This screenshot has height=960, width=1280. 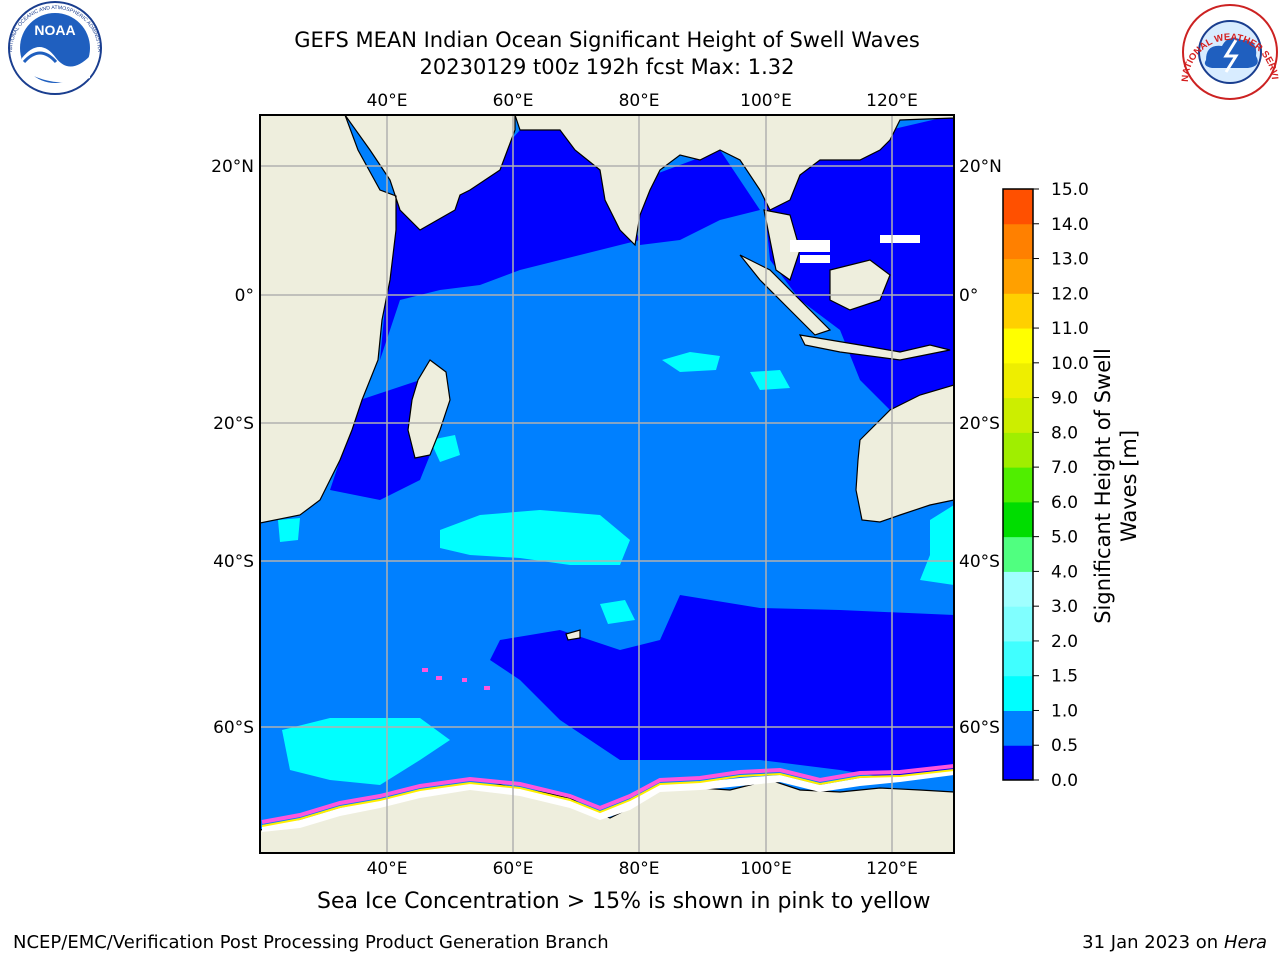 I want to click on land-malaysia, so click(x=782, y=245).